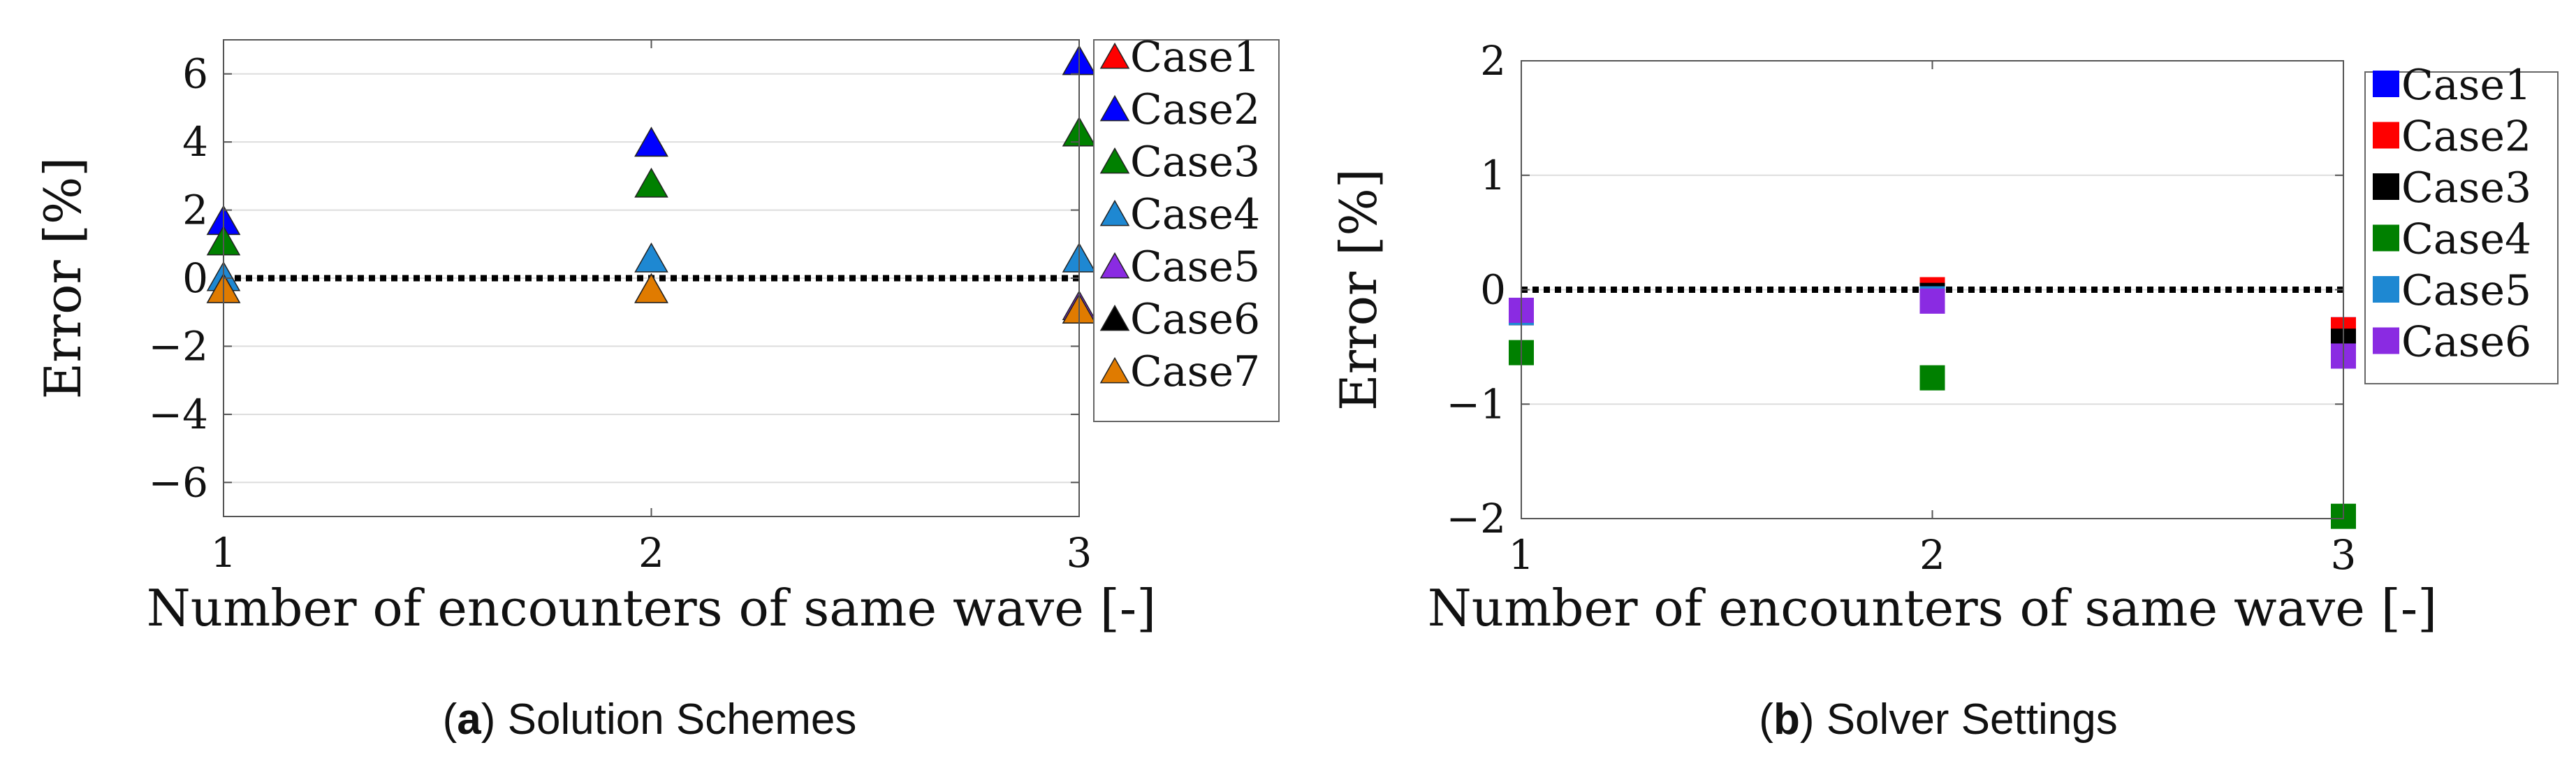 The height and width of the screenshot is (766, 2576). I want to click on legend-marker-case7, so click(1114, 370).